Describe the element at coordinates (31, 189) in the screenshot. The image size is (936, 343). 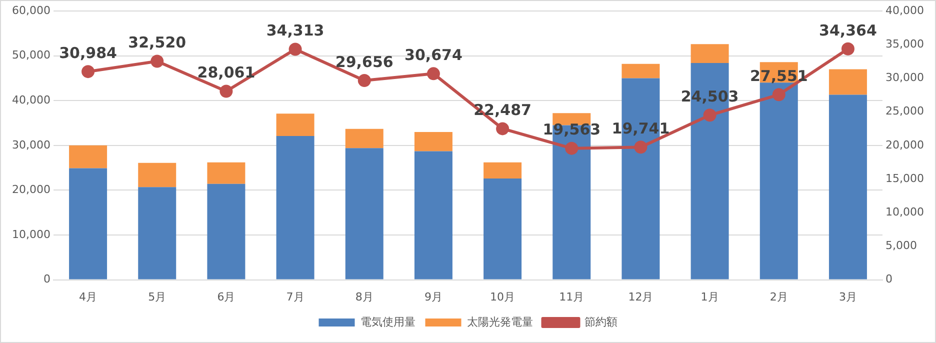
I see `y-tick-label: 20,000` at that location.